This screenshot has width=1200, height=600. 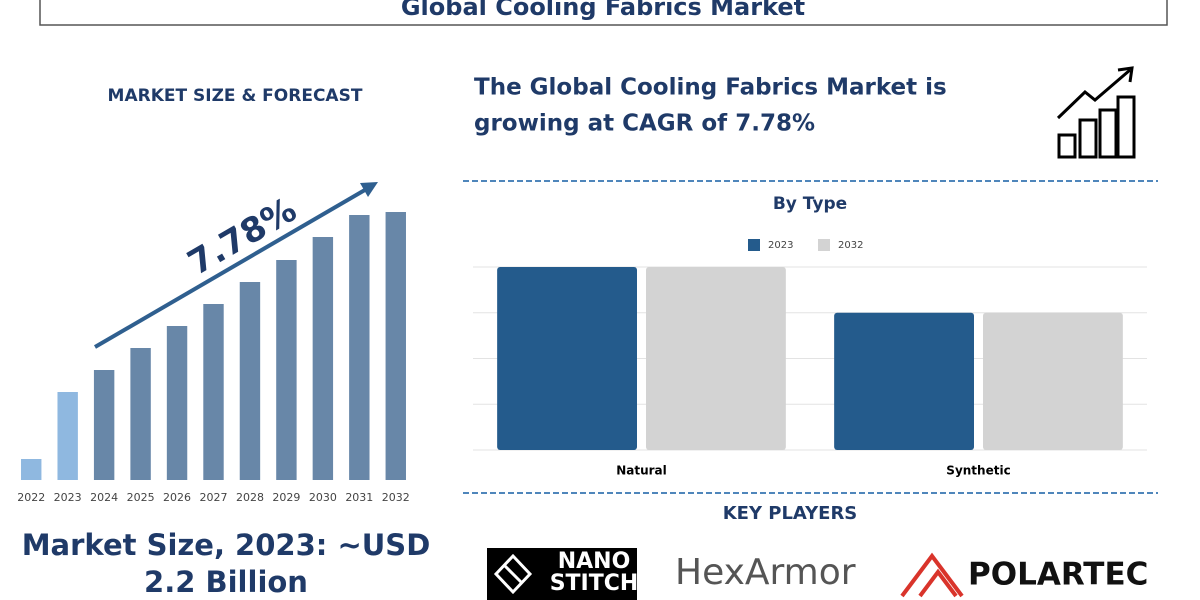 I want to click on x-tick-label: 2031, so click(x=359, y=497).